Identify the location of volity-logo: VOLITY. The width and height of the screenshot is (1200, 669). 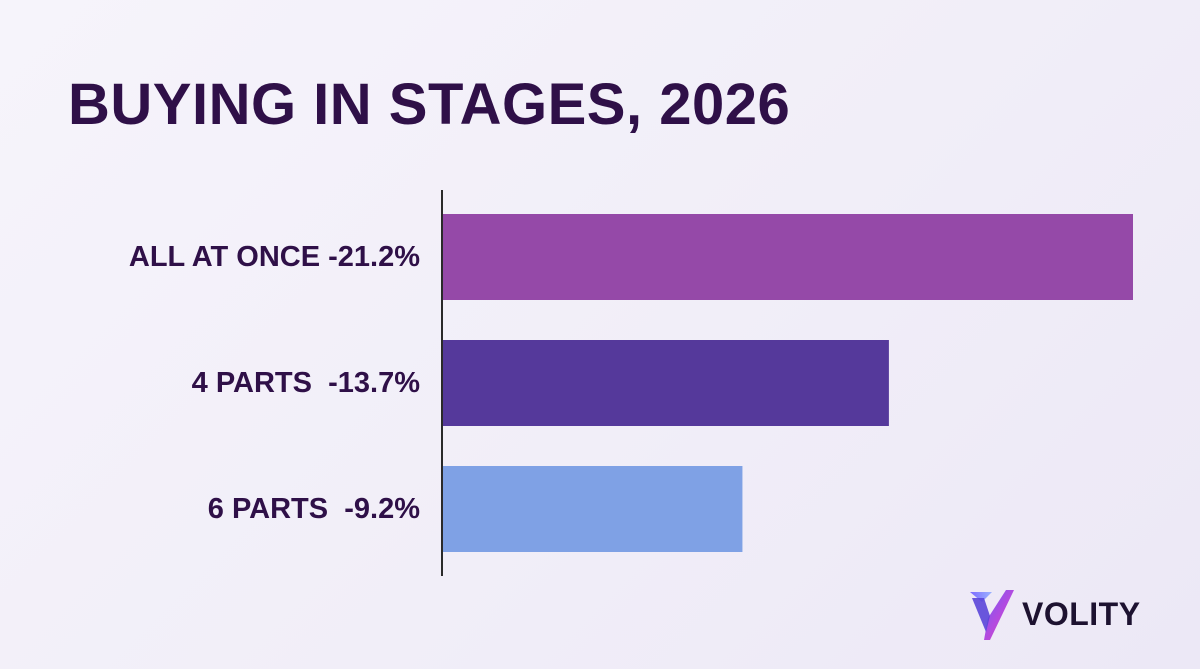
(1054, 614).